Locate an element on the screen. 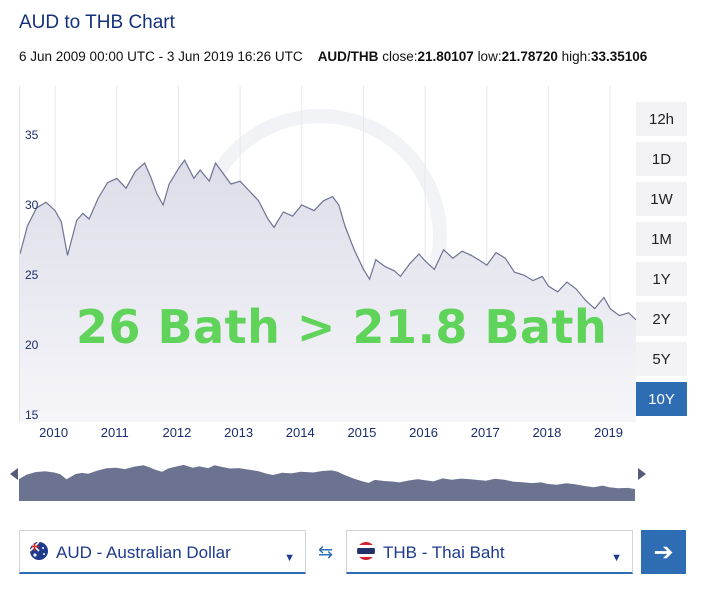 The image size is (712, 602). y-tick-label: 25 is located at coordinates (32, 275).